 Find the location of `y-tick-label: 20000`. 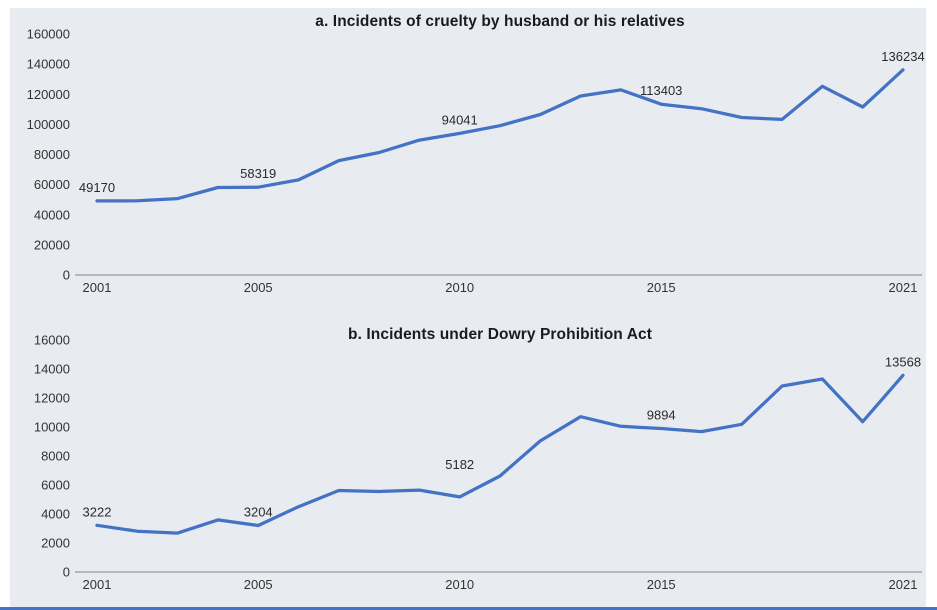

y-tick-label: 20000 is located at coordinates (52, 244).